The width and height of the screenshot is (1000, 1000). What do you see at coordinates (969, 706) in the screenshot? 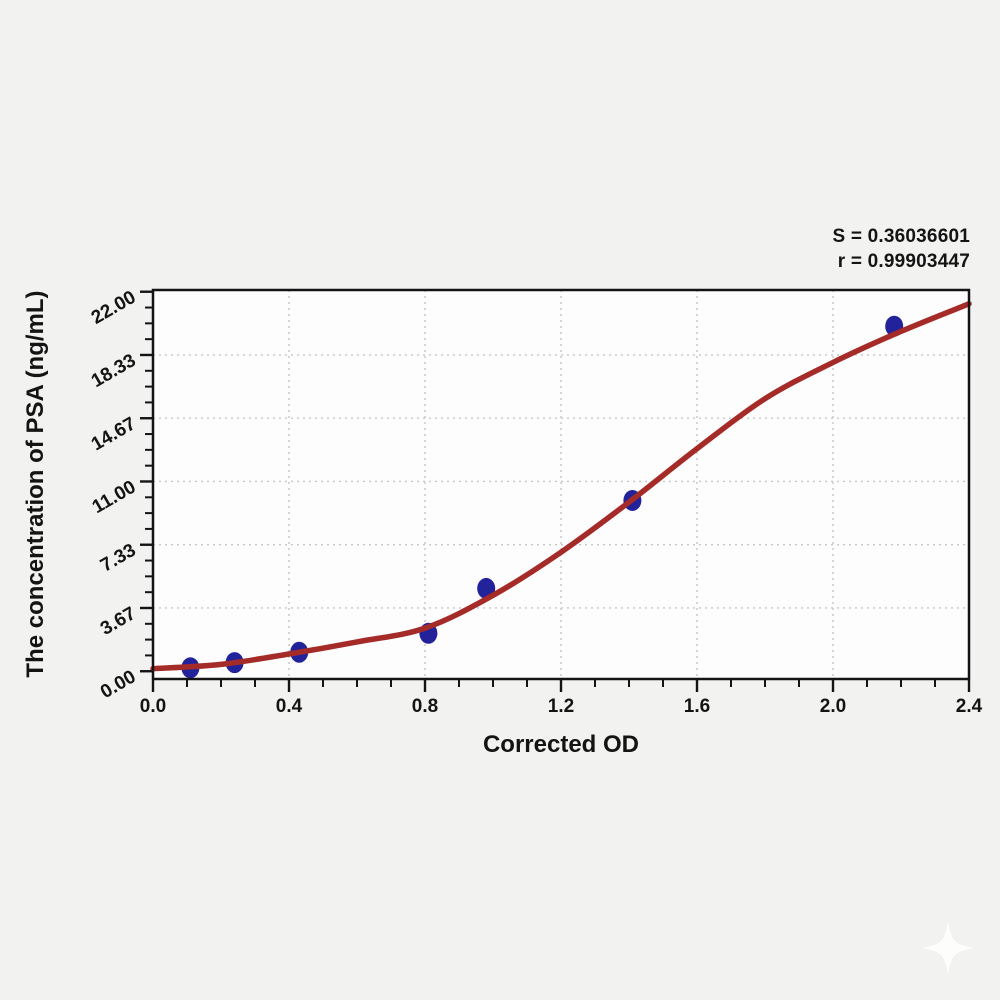
I see `x-tick-label: 2.4` at bounding box center [969, 706].